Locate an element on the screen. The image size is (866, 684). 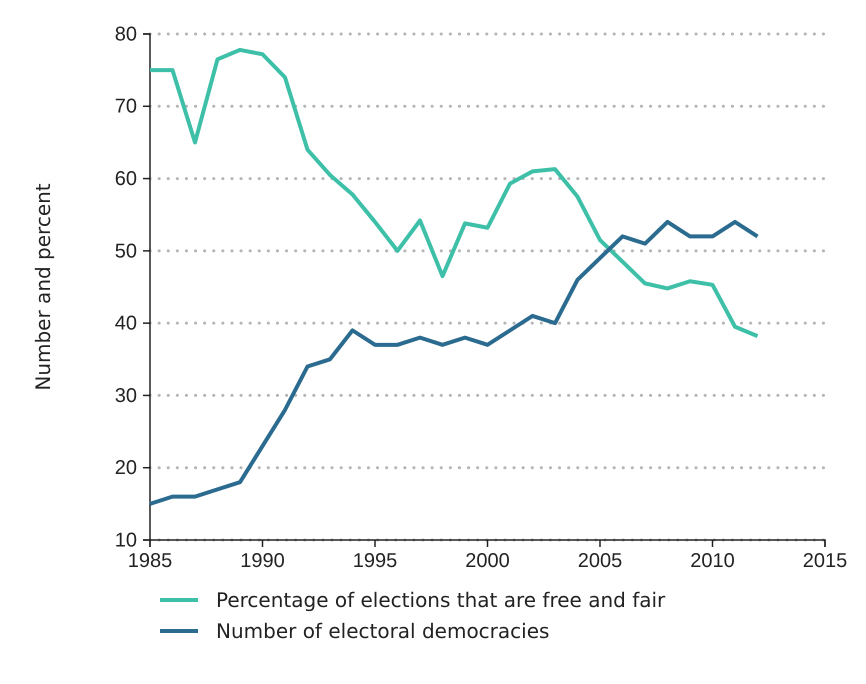
y-tick-label: 20 is located at coordinates (125, 468).